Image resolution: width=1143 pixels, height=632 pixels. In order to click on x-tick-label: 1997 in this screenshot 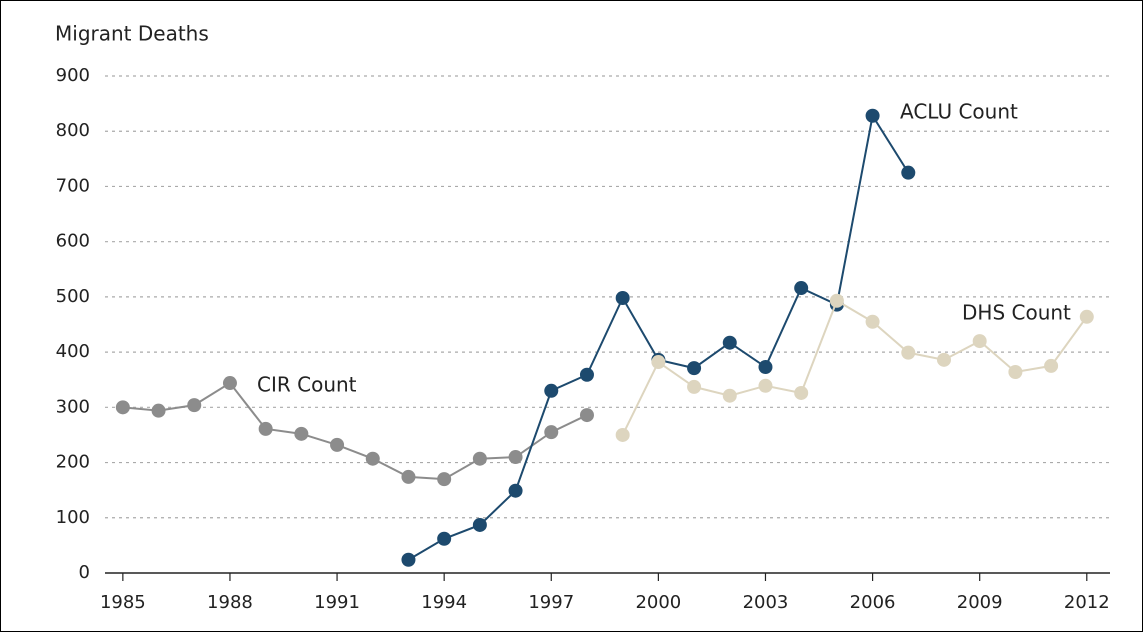, I will do `click(551, 602)`.